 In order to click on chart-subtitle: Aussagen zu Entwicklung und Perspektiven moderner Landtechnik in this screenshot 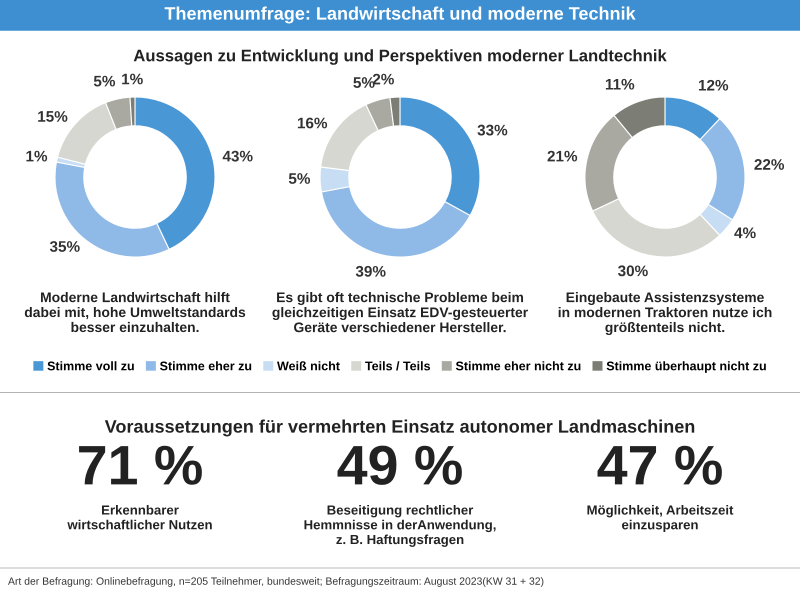, I will do `click(400, 57)`.